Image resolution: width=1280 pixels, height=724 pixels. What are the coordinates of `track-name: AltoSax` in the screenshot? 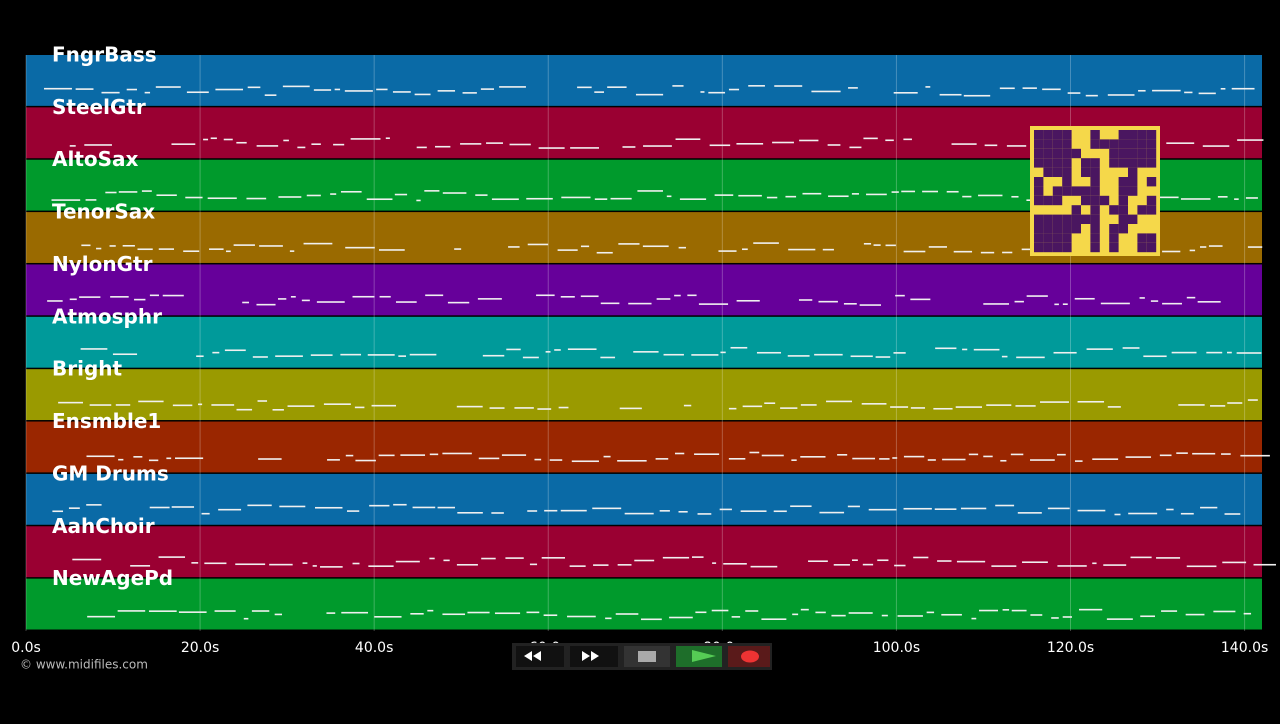 It's located at (95, 159).